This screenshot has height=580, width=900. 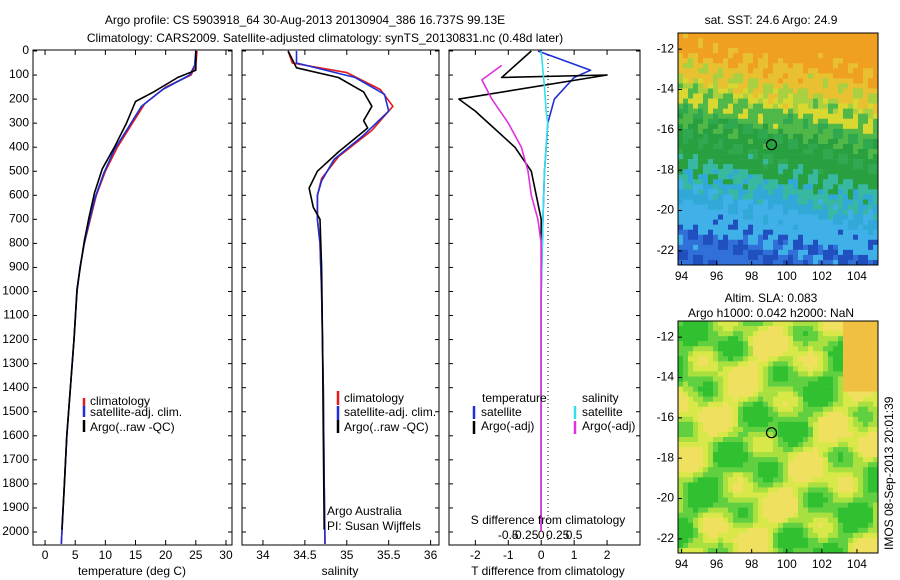 What do you see at coordinates (682, 276) in the screenshot?
I see `map-x-tick-label: 94` at bounding box center [682, 276].